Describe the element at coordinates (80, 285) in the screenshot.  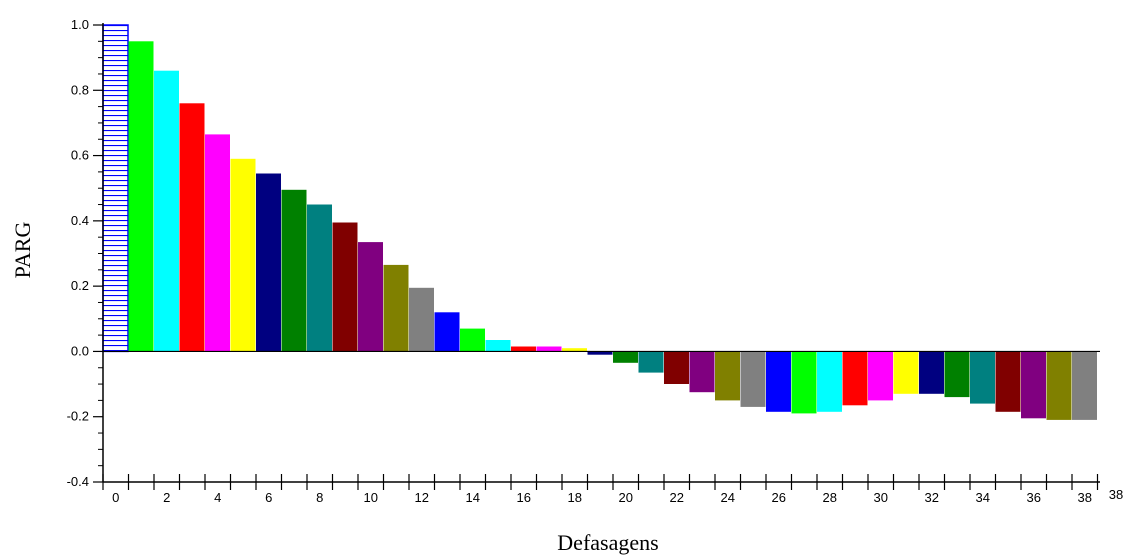
I see `y-tick-label: 0.2` at that location.